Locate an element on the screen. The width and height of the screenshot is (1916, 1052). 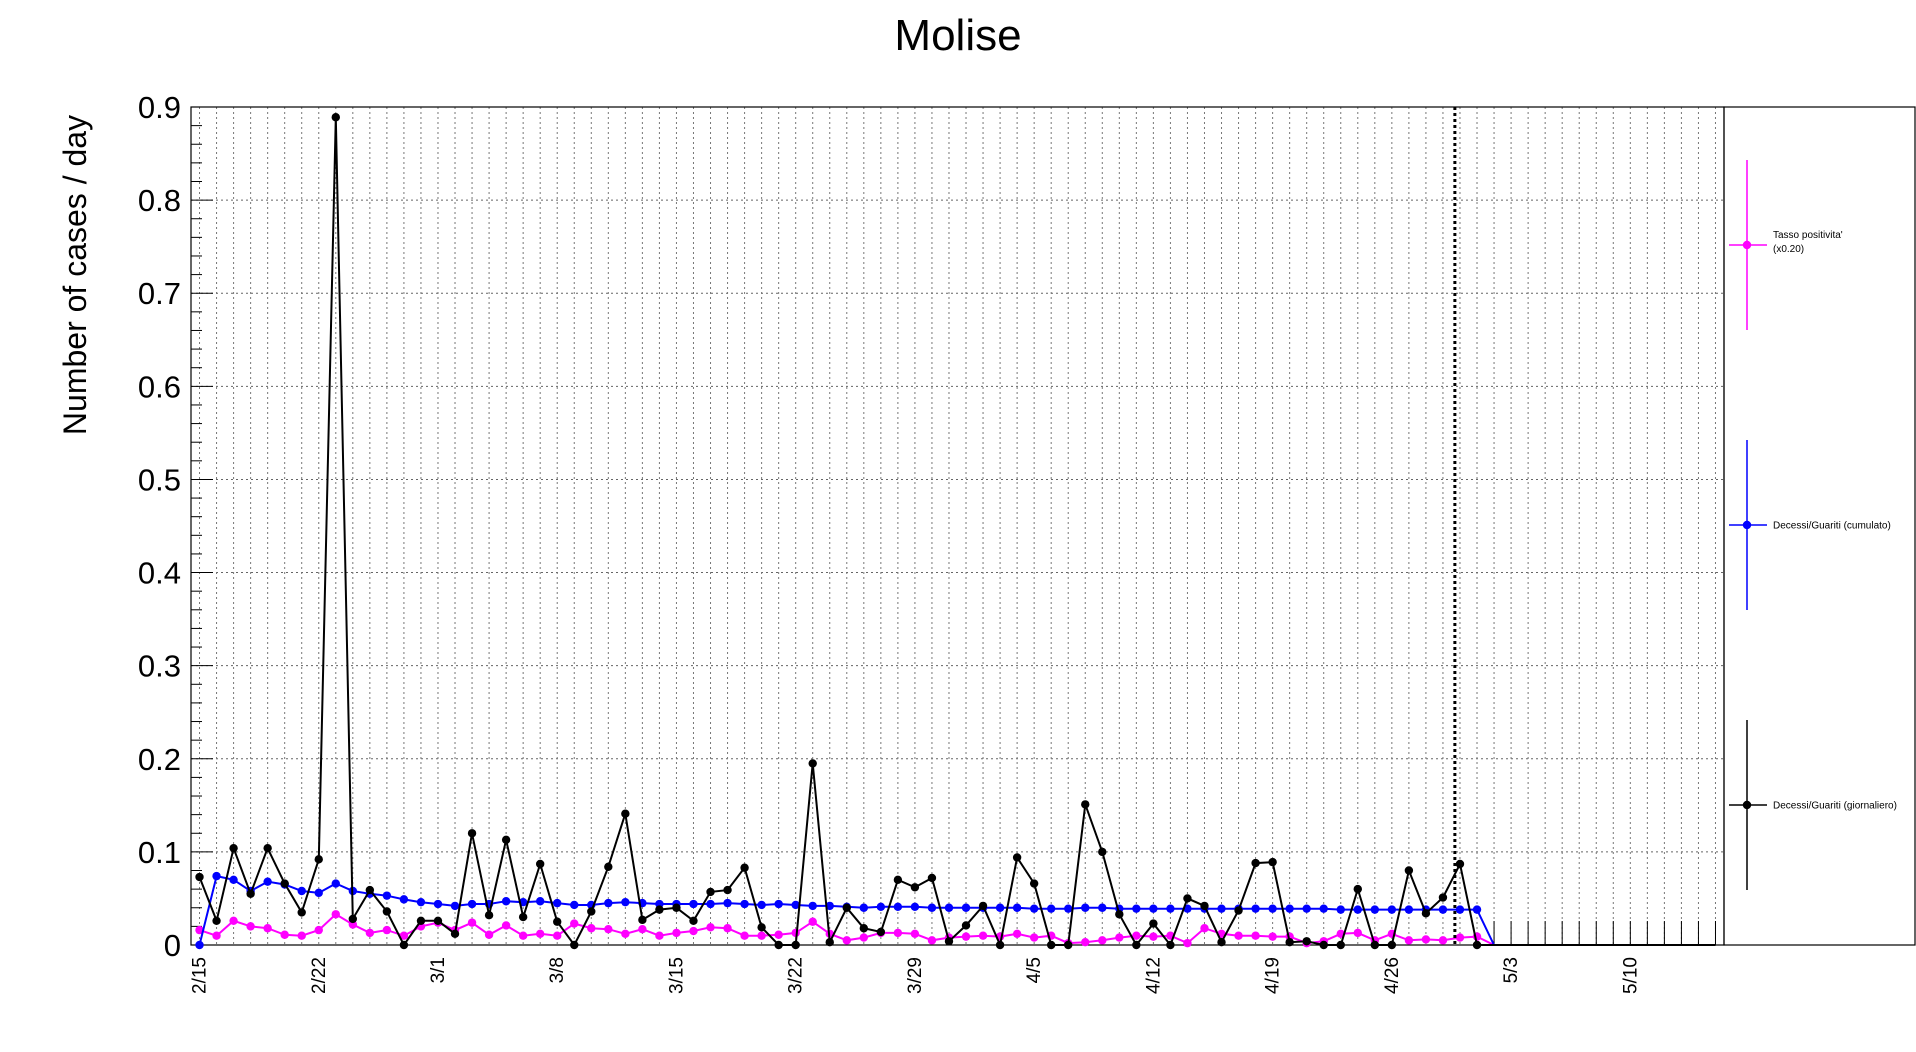
legend-label: Decessi/Guariti (giornaliero) is located at coordinates (1835, 806).